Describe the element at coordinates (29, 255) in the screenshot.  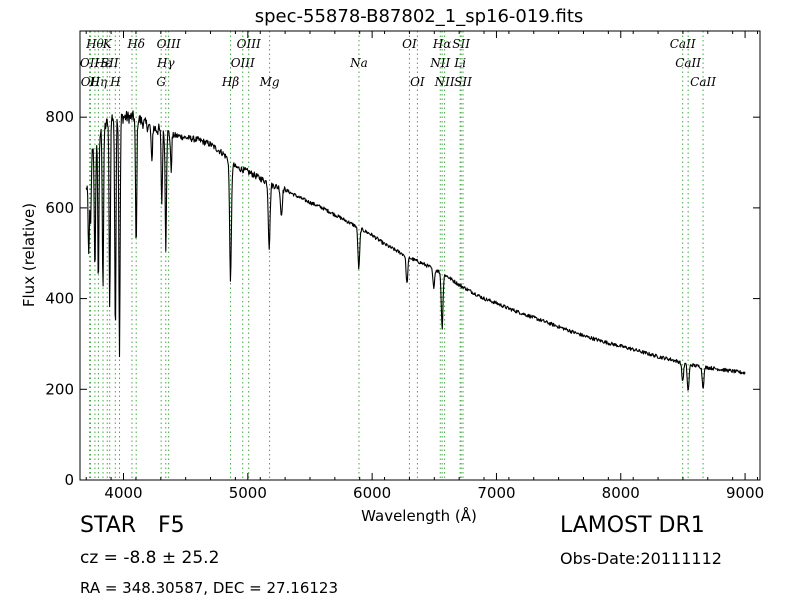
I see `y-axis-label: Flux (relative)` at that location.